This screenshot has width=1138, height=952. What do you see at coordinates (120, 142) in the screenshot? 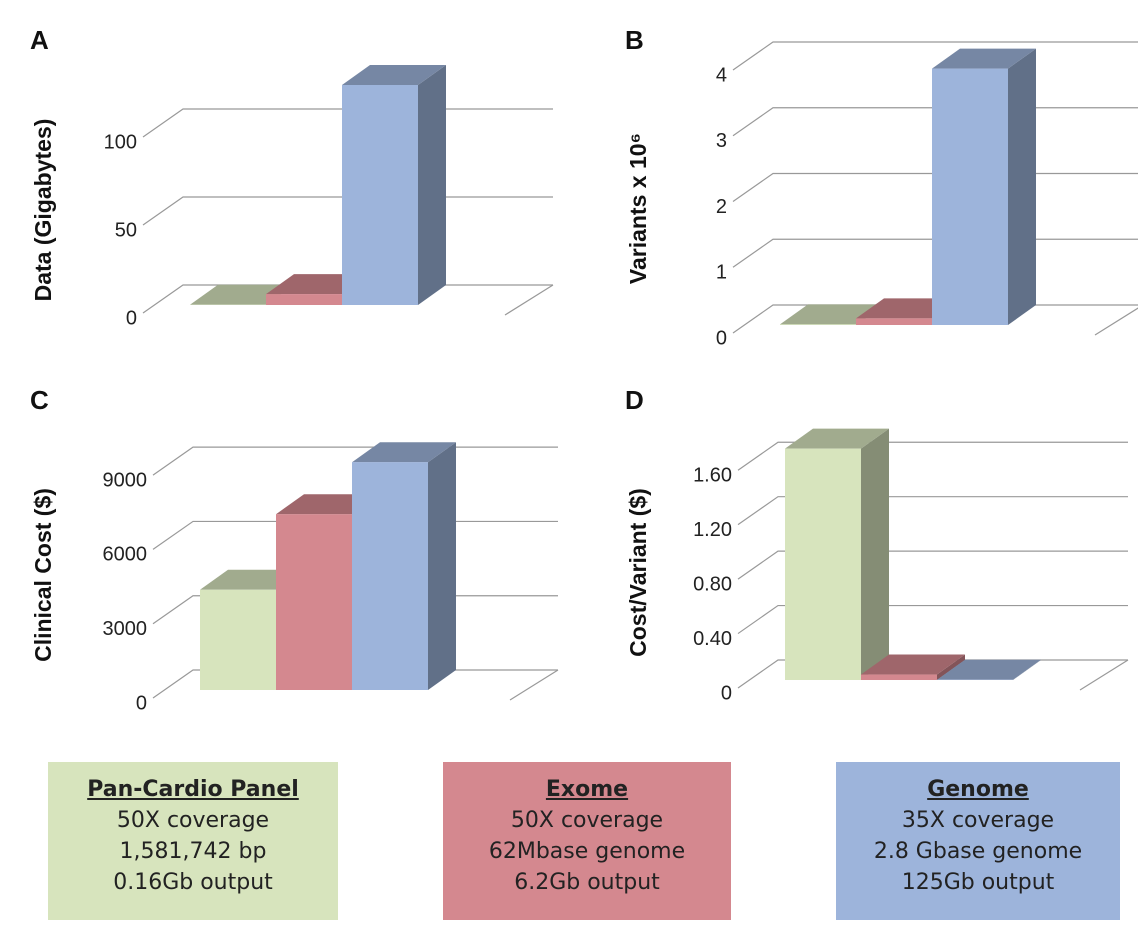
I see `y-tick-label: 100` at bounding box center [120, 142].